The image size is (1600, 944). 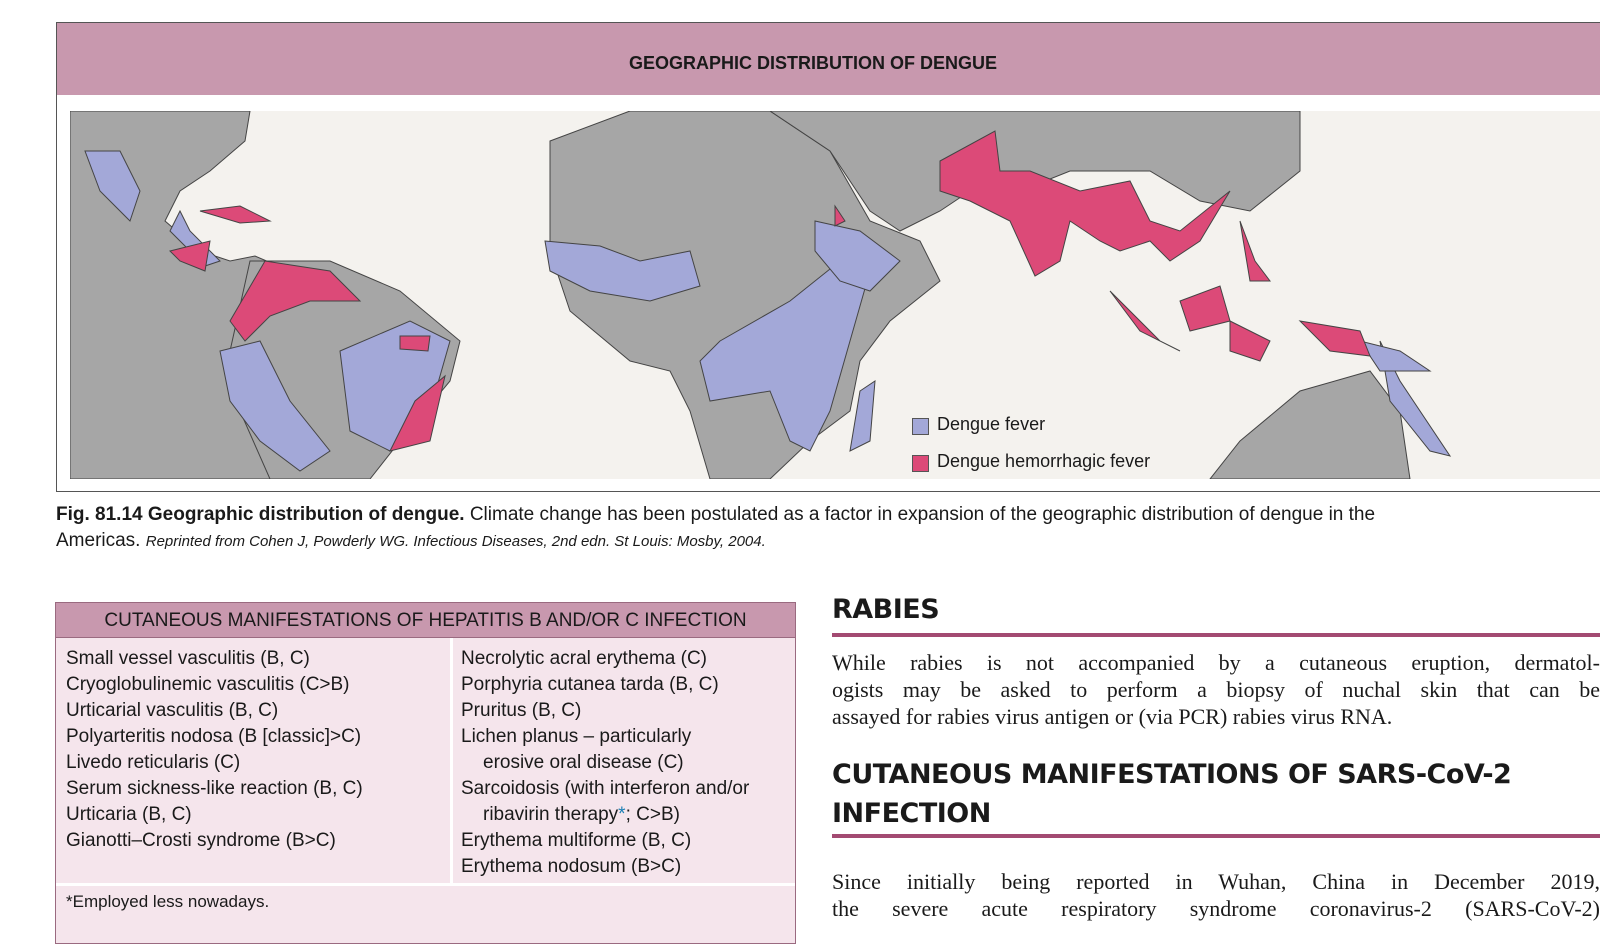 What do you see at coordinates (812, 63) in the screenshot?
I see `figure-title: GEOGRAPHIC DISTRIBUTION OF DENGUE` at bounding box center [812, 63].